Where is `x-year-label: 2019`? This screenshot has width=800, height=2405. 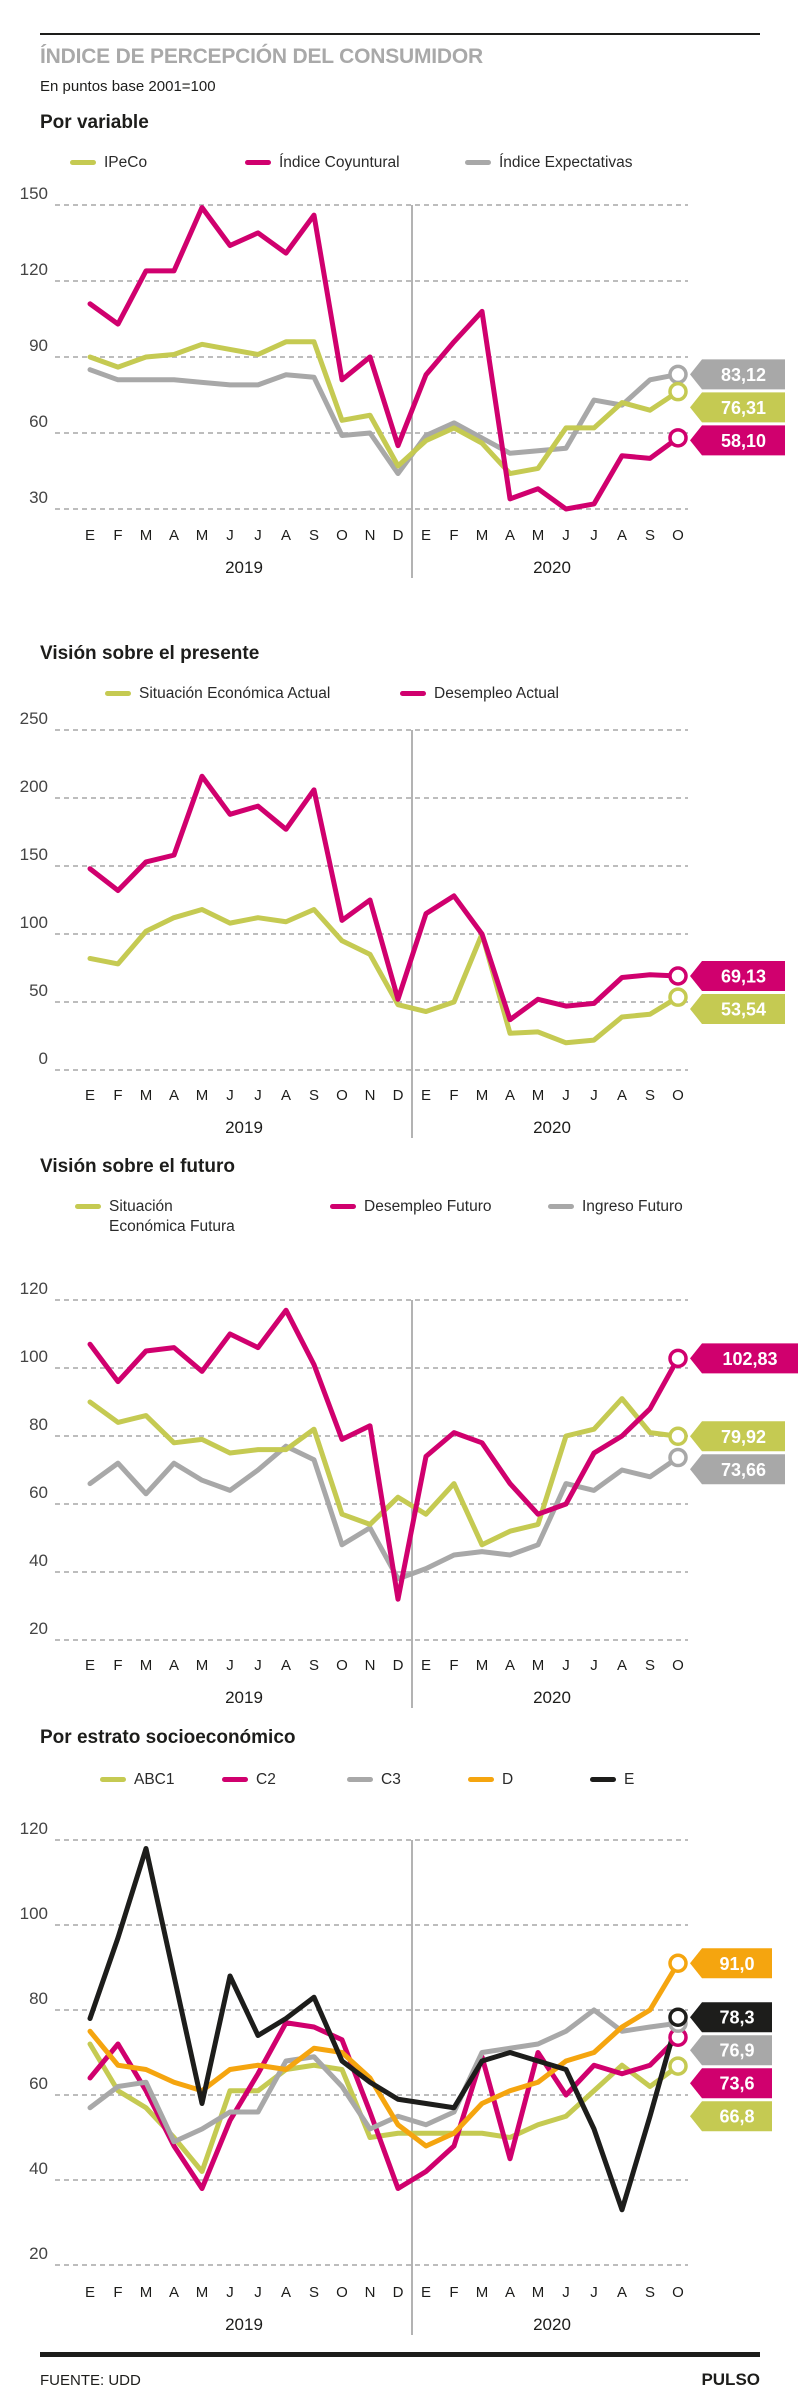
x-year-label: 2019 is located at coordinates (244, 2324).